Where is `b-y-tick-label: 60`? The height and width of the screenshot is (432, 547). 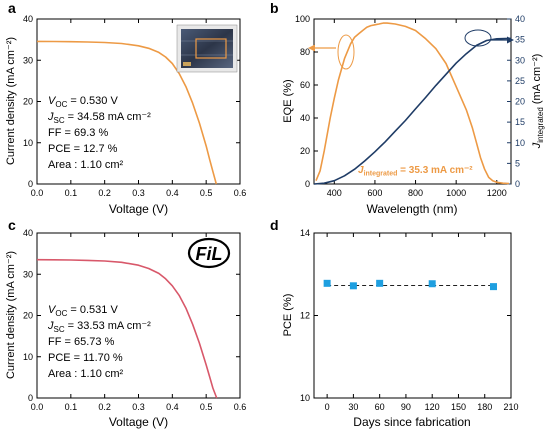
b-y-tick-label: 60 is located at coordinates (305, 85).